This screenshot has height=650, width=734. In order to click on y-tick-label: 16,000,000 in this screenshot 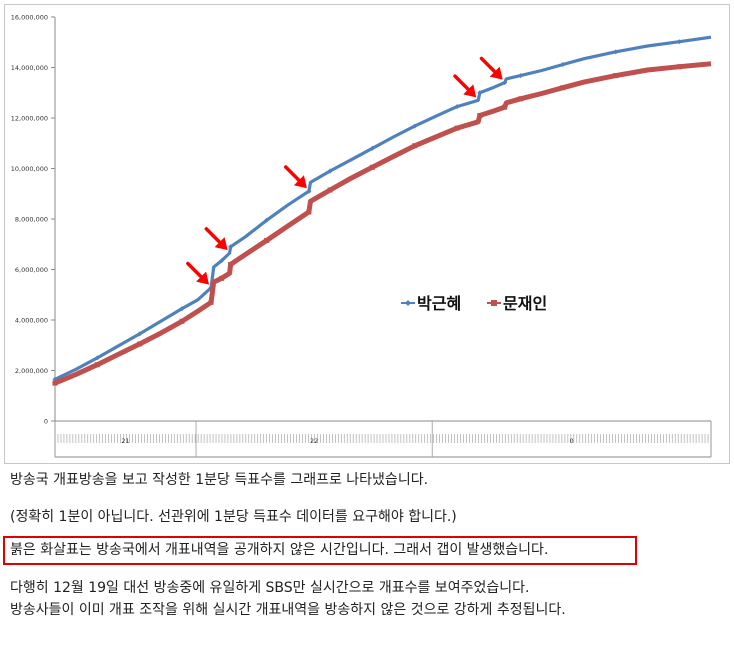, I will do `click(29, 18)`.